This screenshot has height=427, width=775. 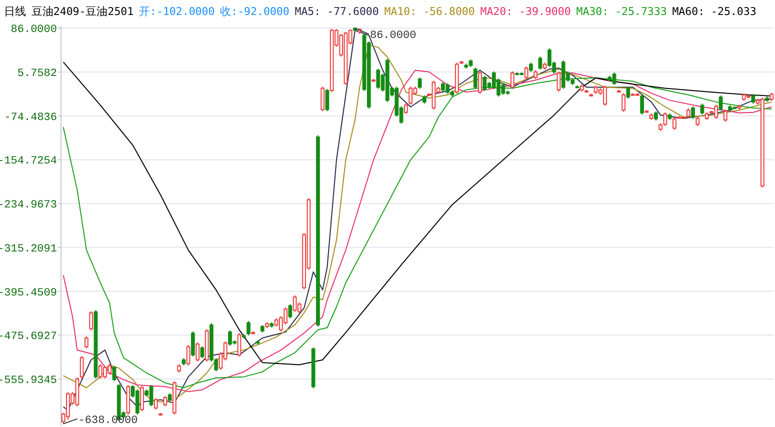 I want to click on text: MA10: -56.8000, so click(x=429, y=11).